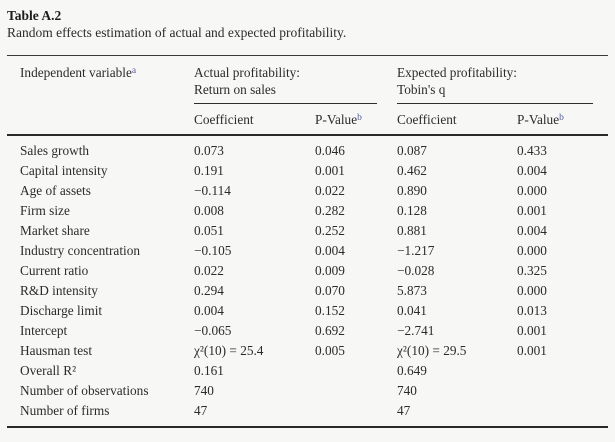  I want to click on coefficient-value: 5.873, so click(412, 290).